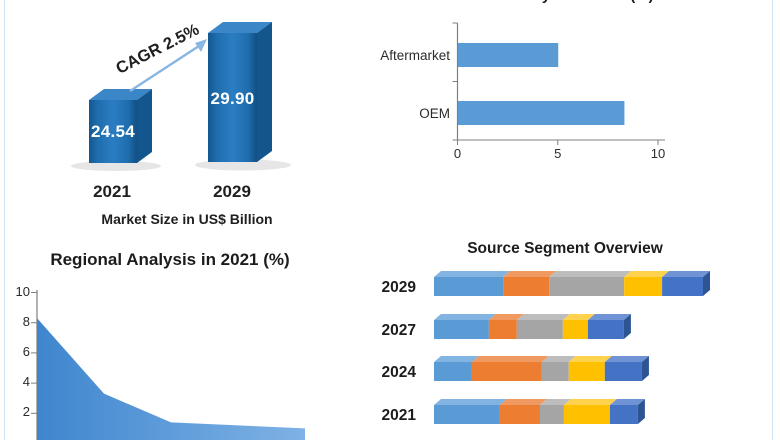 This screenshot has height=440, width=780. What do you see at coordinates (415, 55) in the screenshot?
I see `category-label: Aftermarket` at bounding box center [415, 55].